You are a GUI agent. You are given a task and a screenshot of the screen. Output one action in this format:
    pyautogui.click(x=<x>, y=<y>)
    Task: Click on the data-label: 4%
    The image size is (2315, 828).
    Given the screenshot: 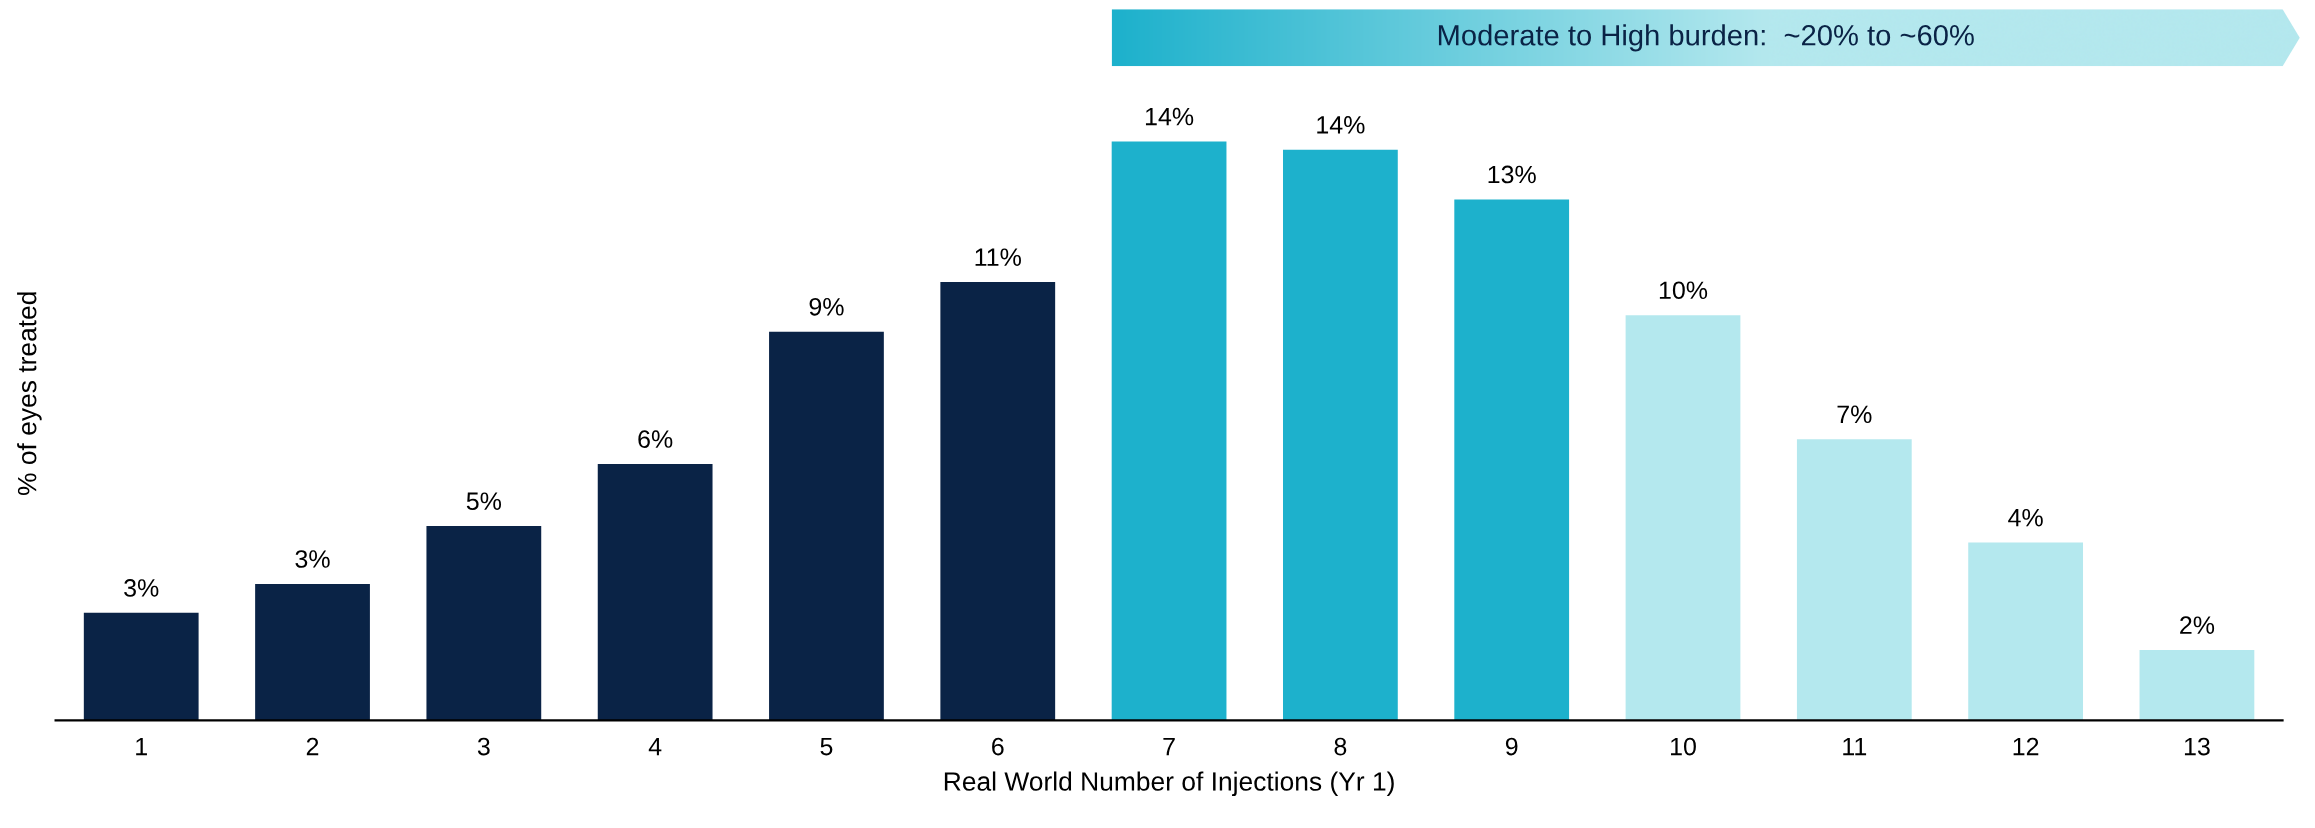 What is the action you would take?
    pyautogui.click(x=2025, y=517)
    